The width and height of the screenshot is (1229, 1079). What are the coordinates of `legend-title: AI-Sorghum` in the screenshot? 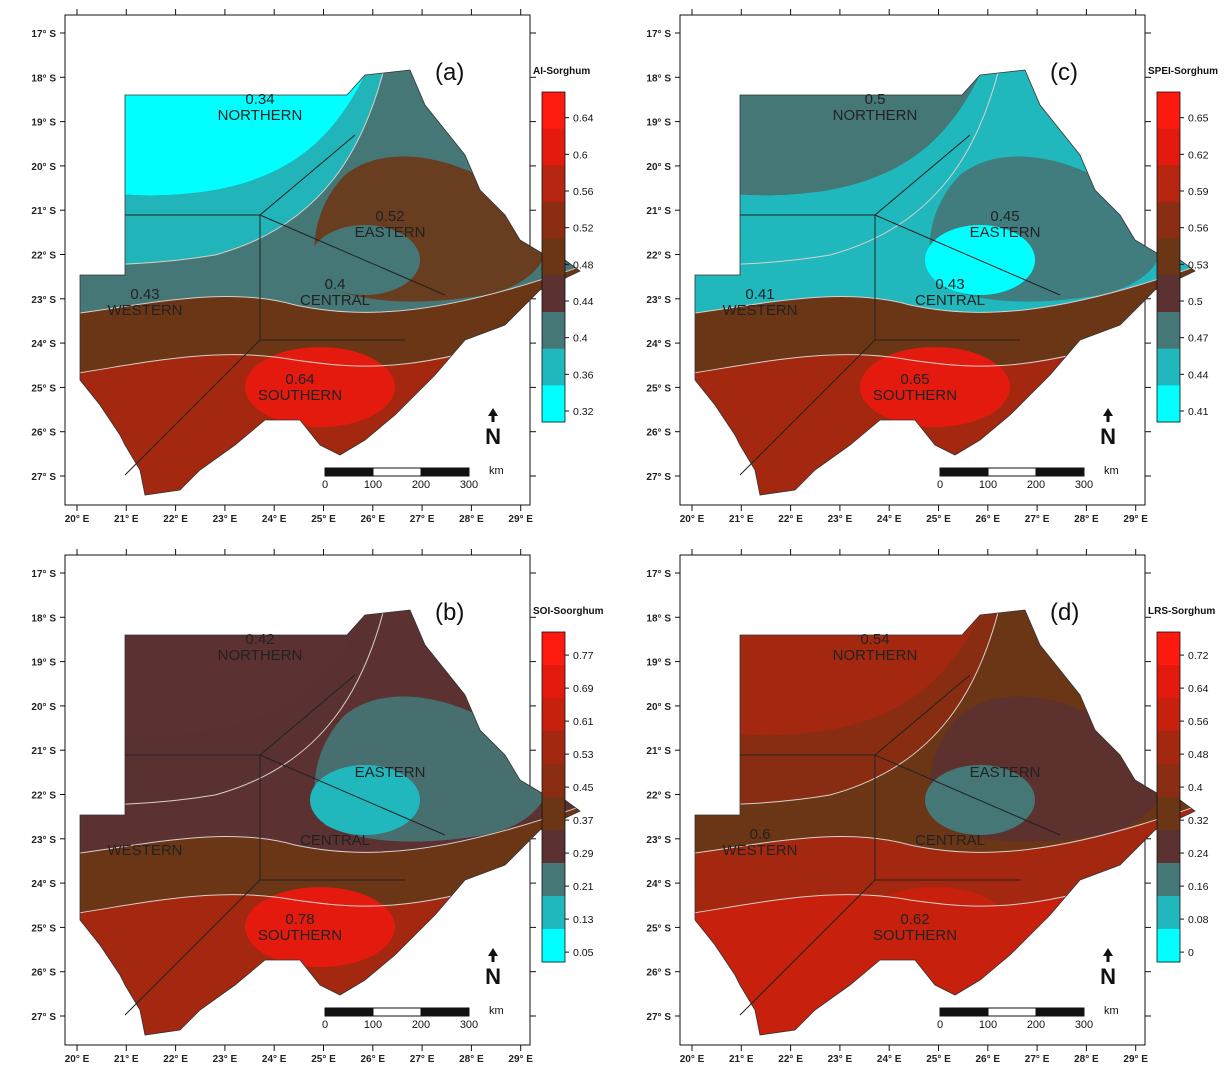 It's located at (561, 71).